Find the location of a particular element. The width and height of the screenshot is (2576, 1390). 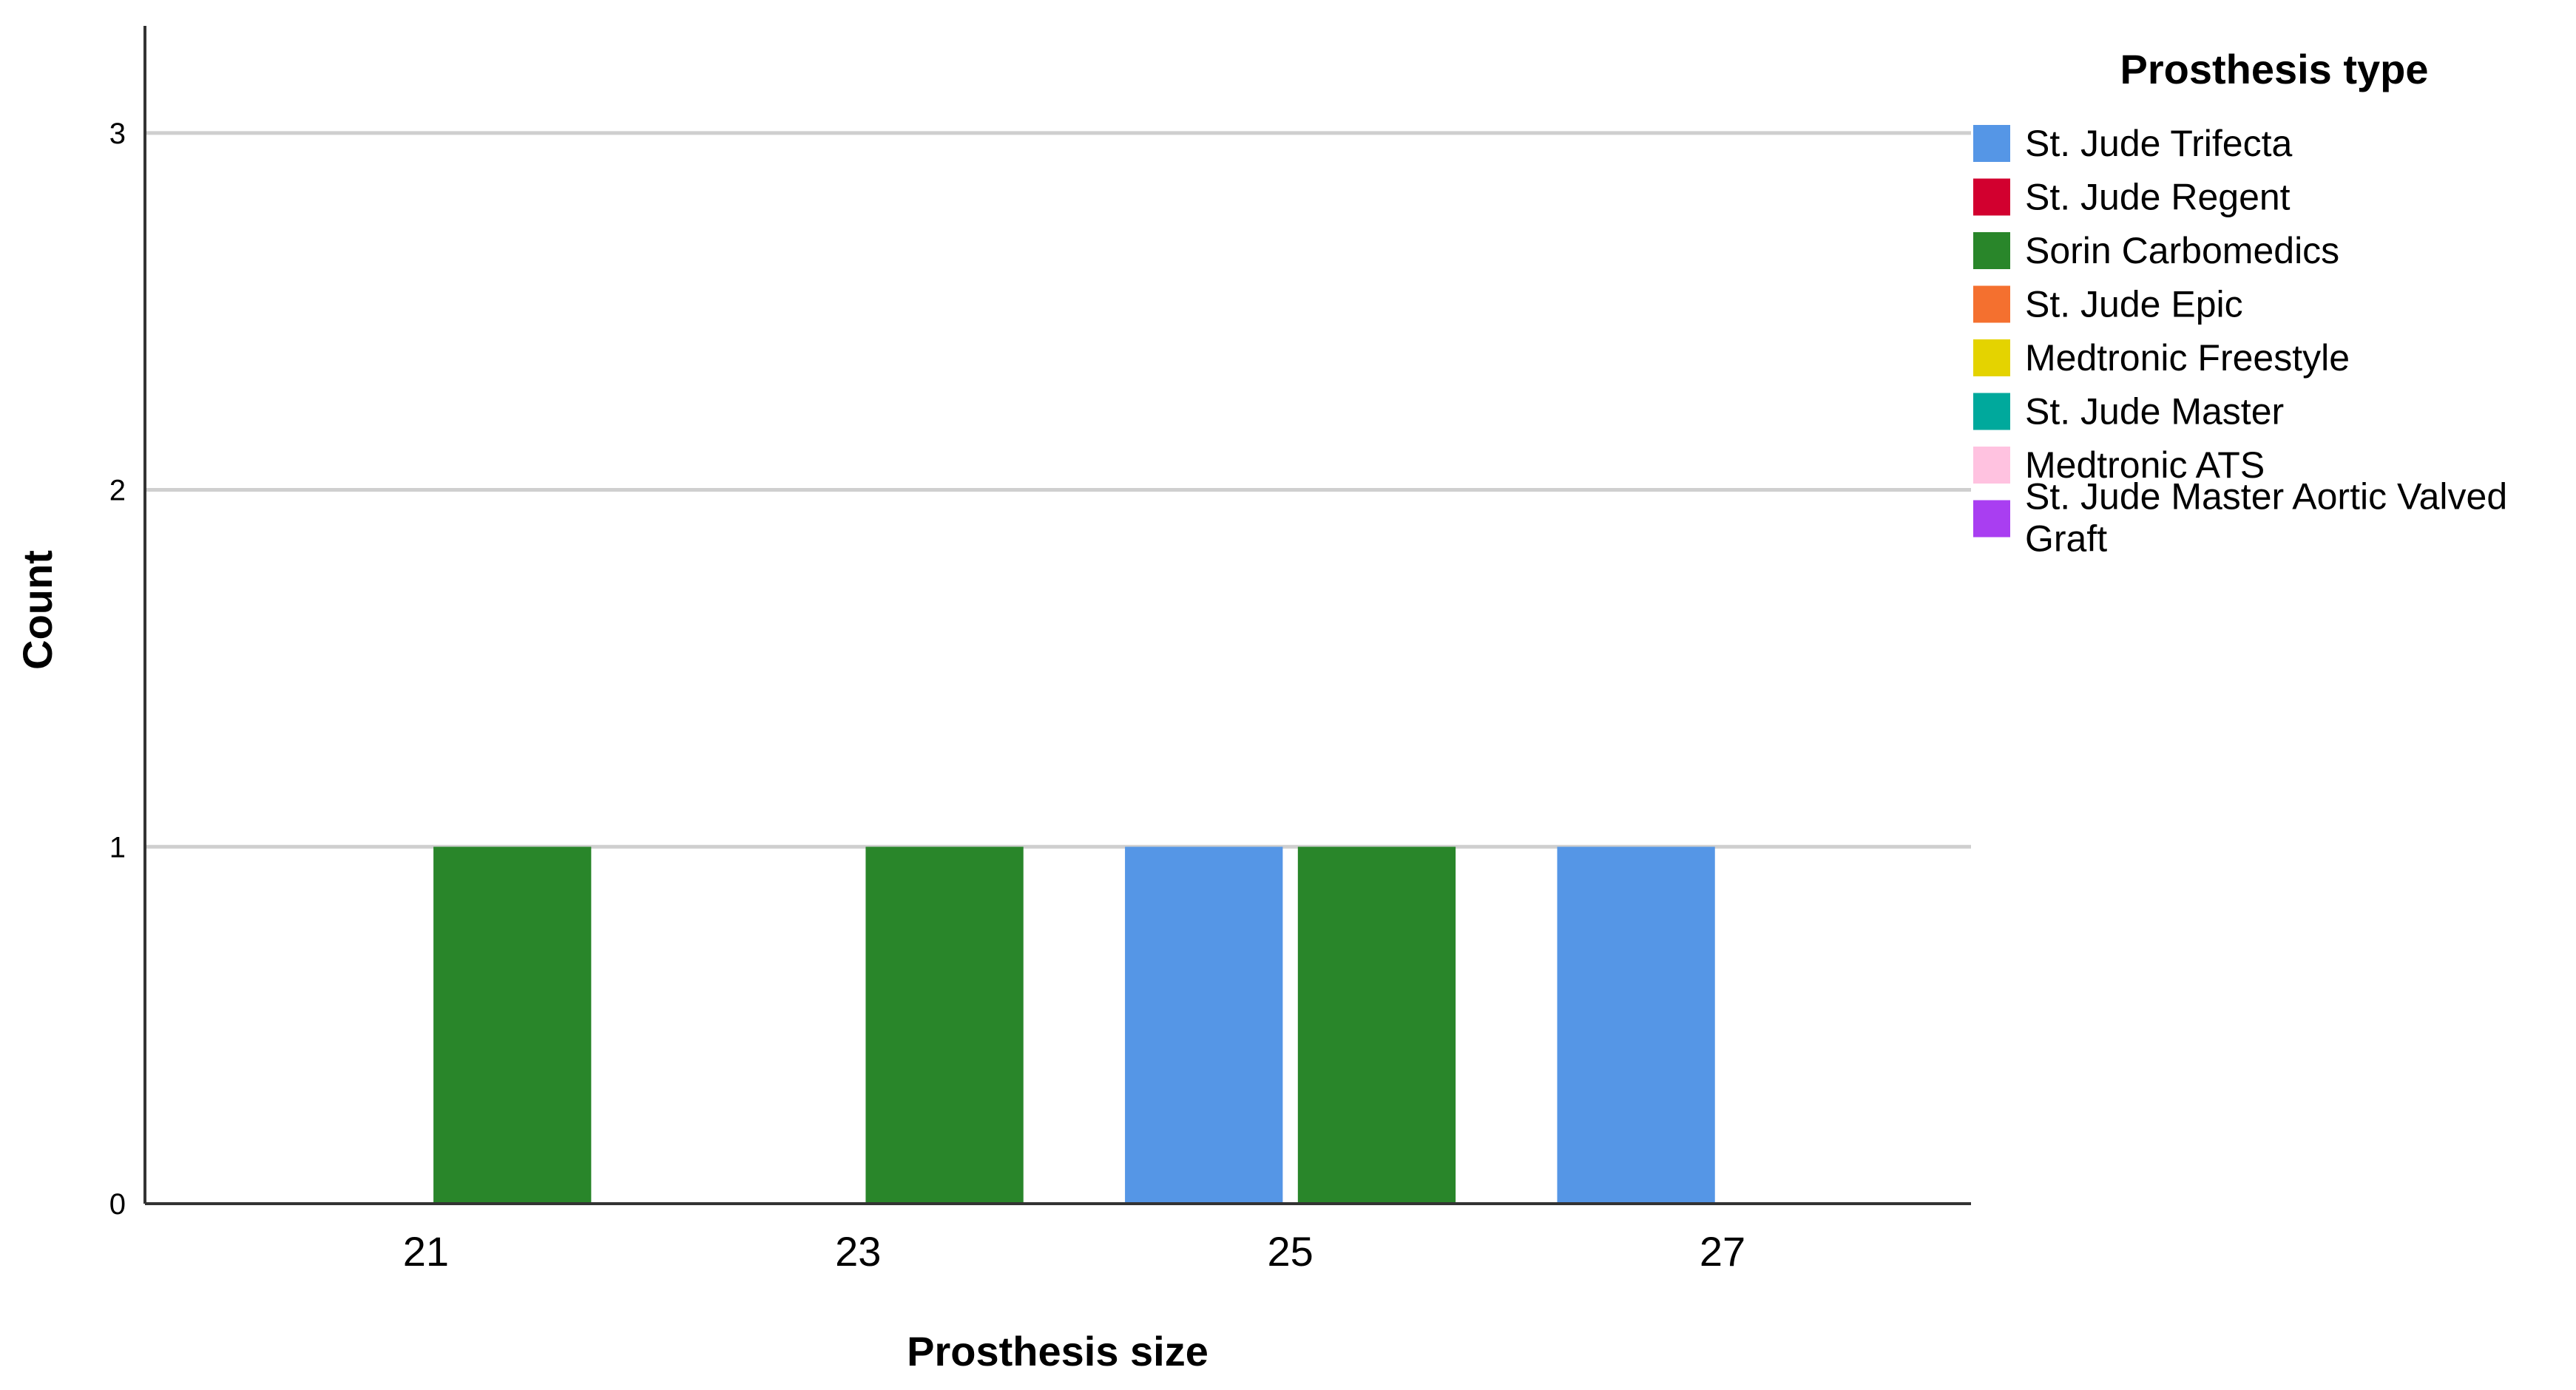

y-tick-label: 0 is located at coordinates (117, 1205).